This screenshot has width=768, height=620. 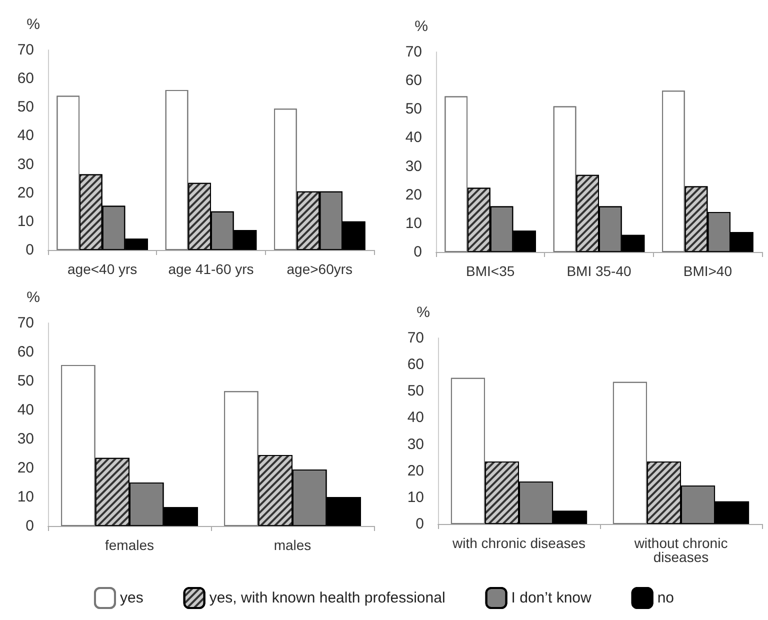 What do you see at coordinates (293, 545) in the screenshot?
I see `x-tick-label: males` at bounding box center [293, 545].